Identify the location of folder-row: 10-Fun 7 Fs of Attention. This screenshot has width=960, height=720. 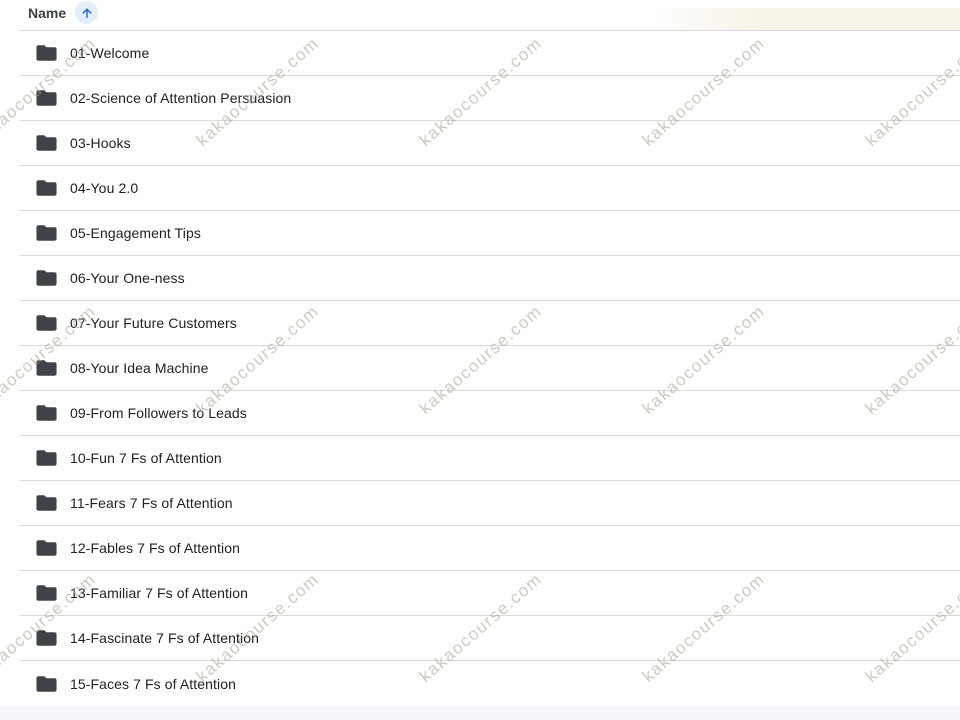
(490, 458).